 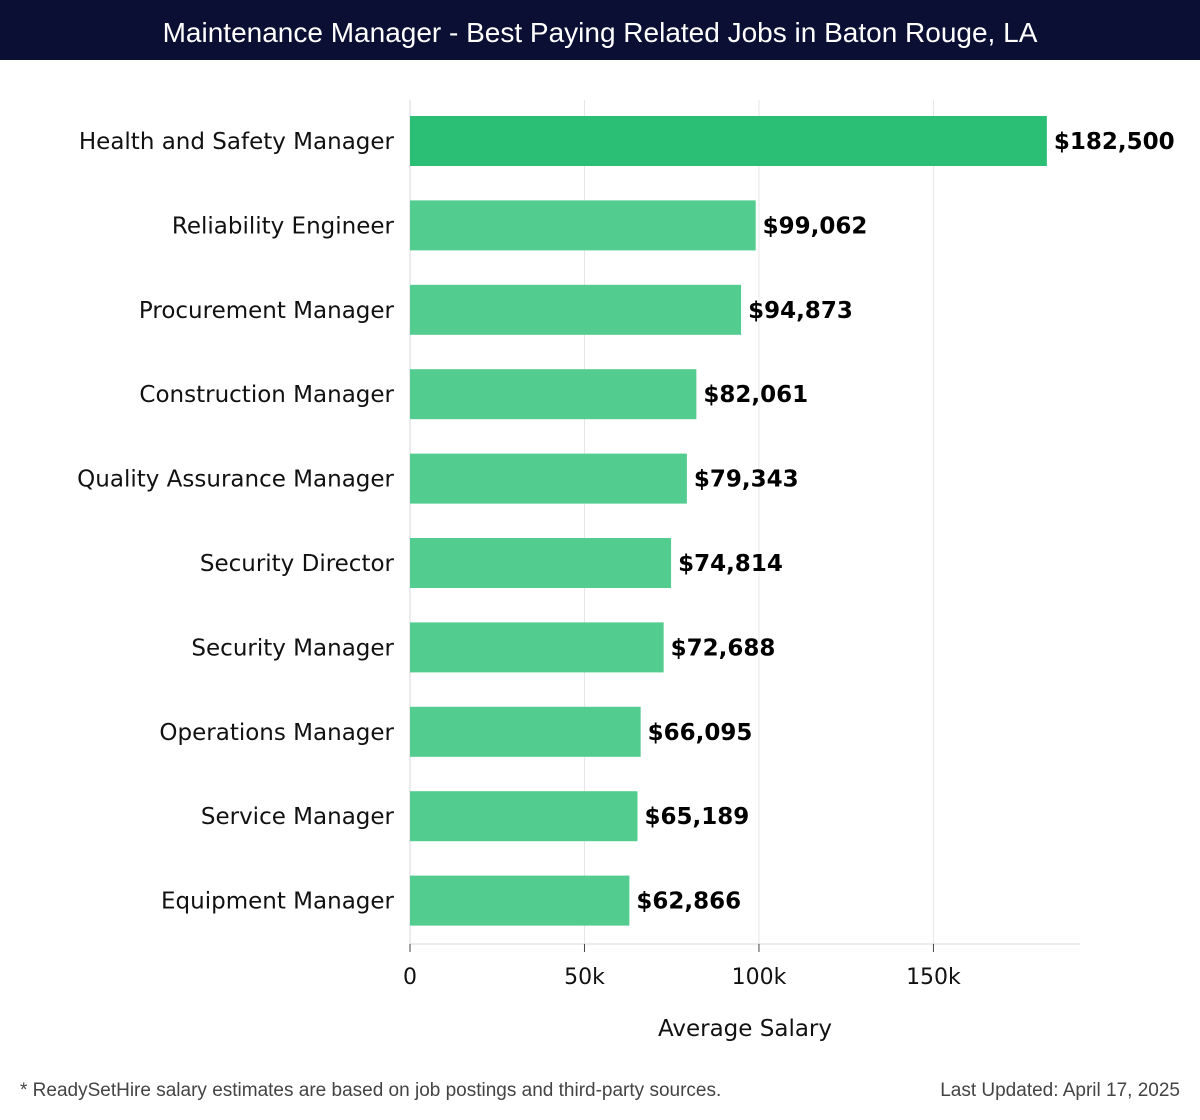 I want to click on category-label: Health and Safety Manager, so click(x=237, y=142).